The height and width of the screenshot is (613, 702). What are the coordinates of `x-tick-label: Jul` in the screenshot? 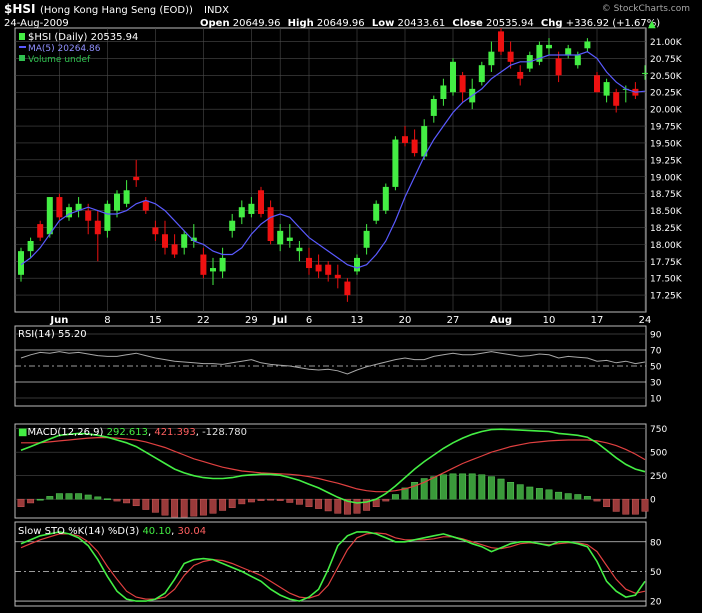 It's located at (279, 320).